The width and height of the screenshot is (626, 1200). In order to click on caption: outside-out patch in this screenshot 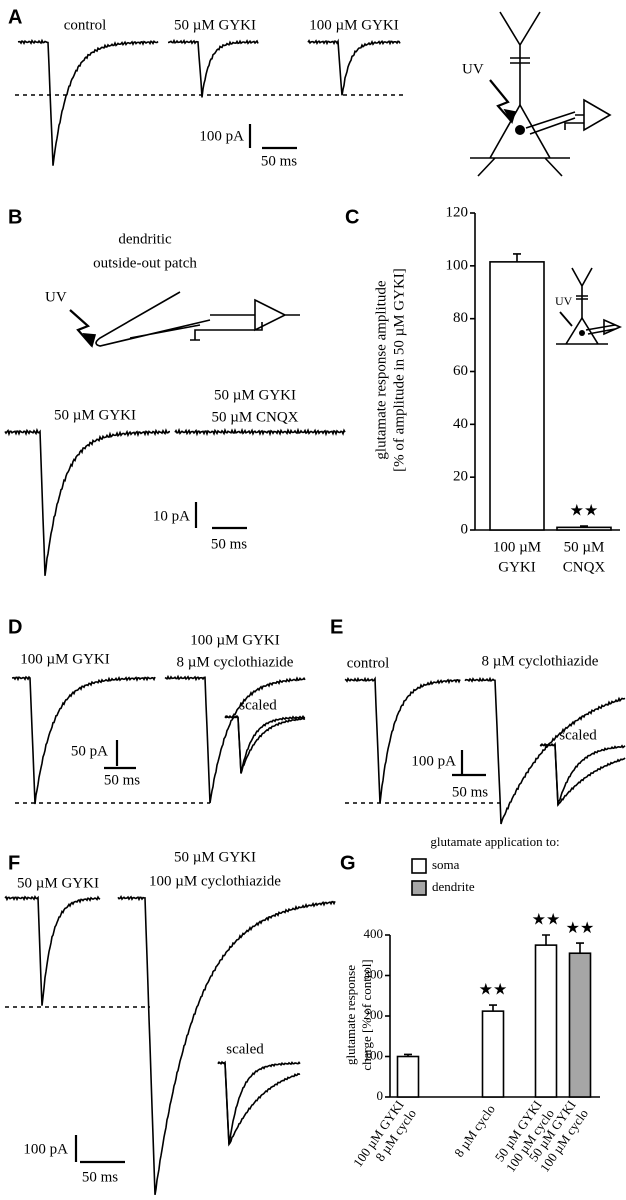, I will do `click(145, 263)`.